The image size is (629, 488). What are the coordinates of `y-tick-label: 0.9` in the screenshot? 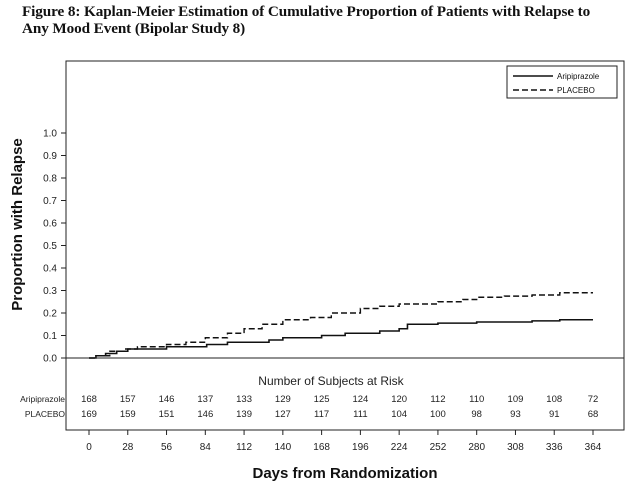 It's located at (50, 156).